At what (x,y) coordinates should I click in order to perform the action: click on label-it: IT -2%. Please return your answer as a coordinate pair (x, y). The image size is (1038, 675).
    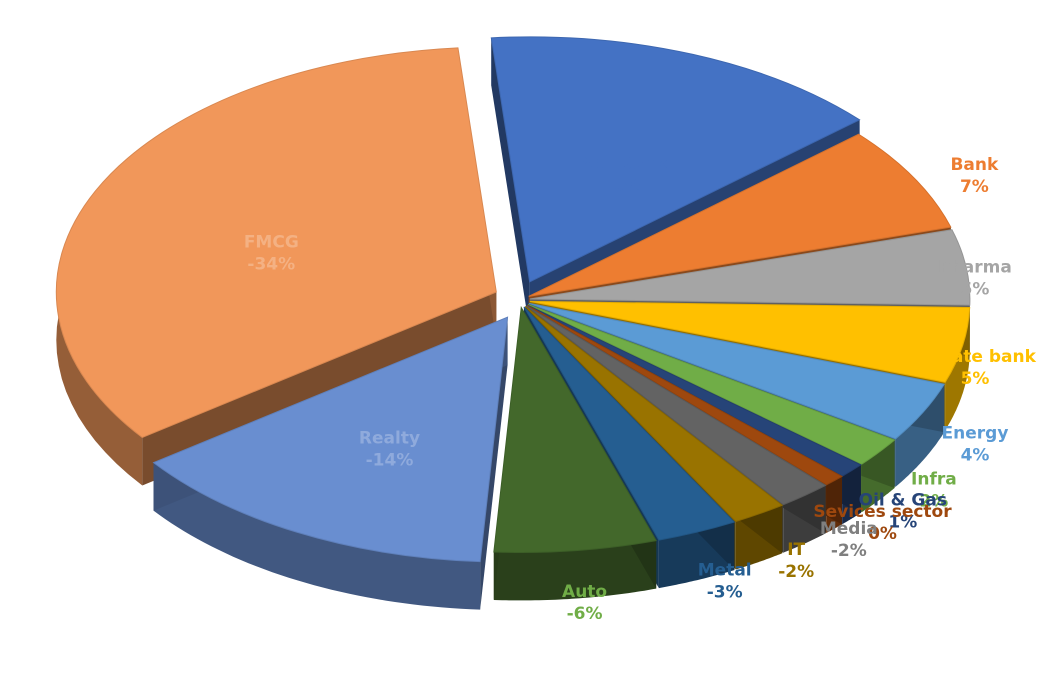
    Looking at the image, I should click on (796, 561).